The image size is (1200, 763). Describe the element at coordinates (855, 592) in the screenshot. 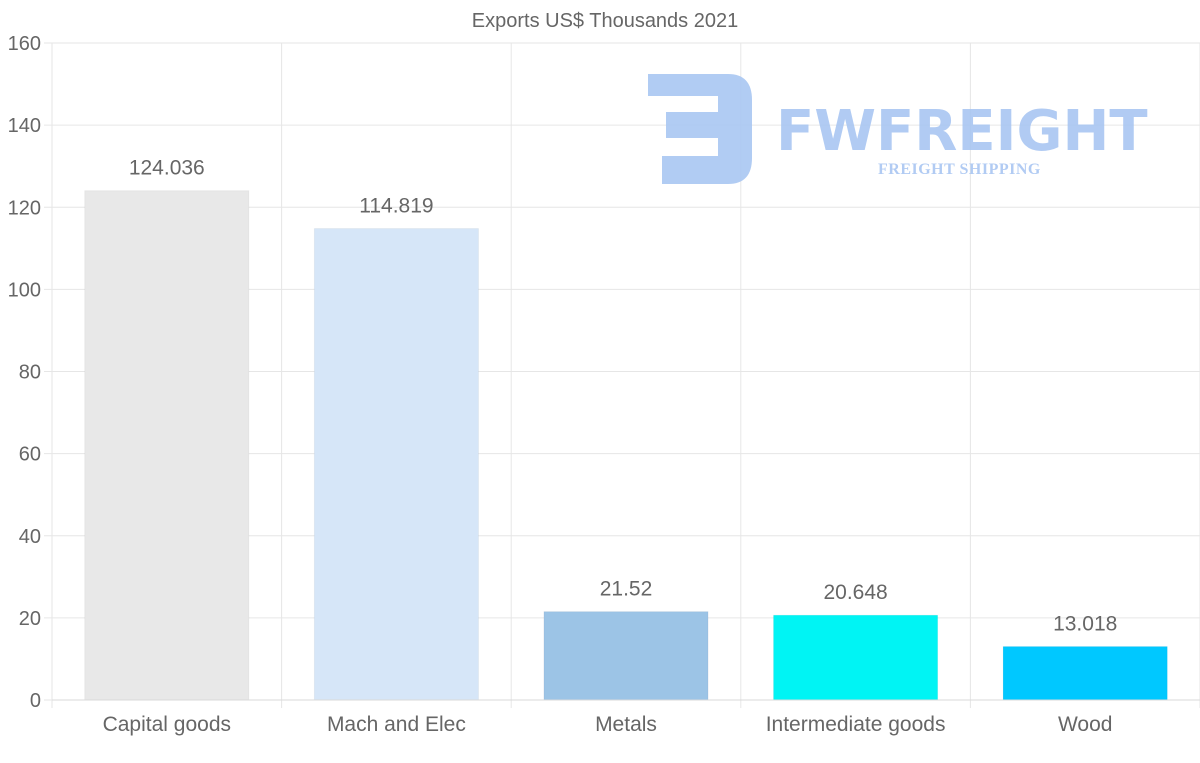

I see `bar-value-label: 20.648` at that location.